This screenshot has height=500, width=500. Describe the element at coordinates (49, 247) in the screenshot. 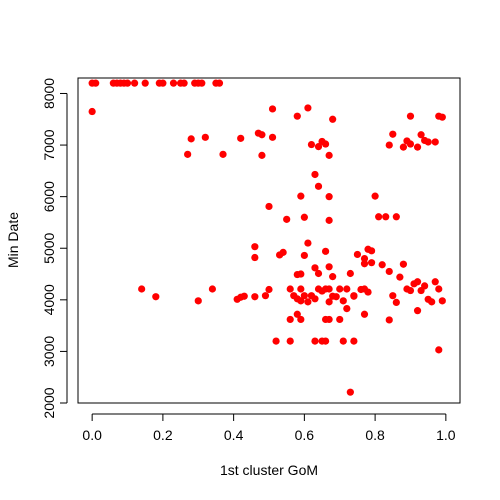

I see `y-tick-label: 5000` at that location.